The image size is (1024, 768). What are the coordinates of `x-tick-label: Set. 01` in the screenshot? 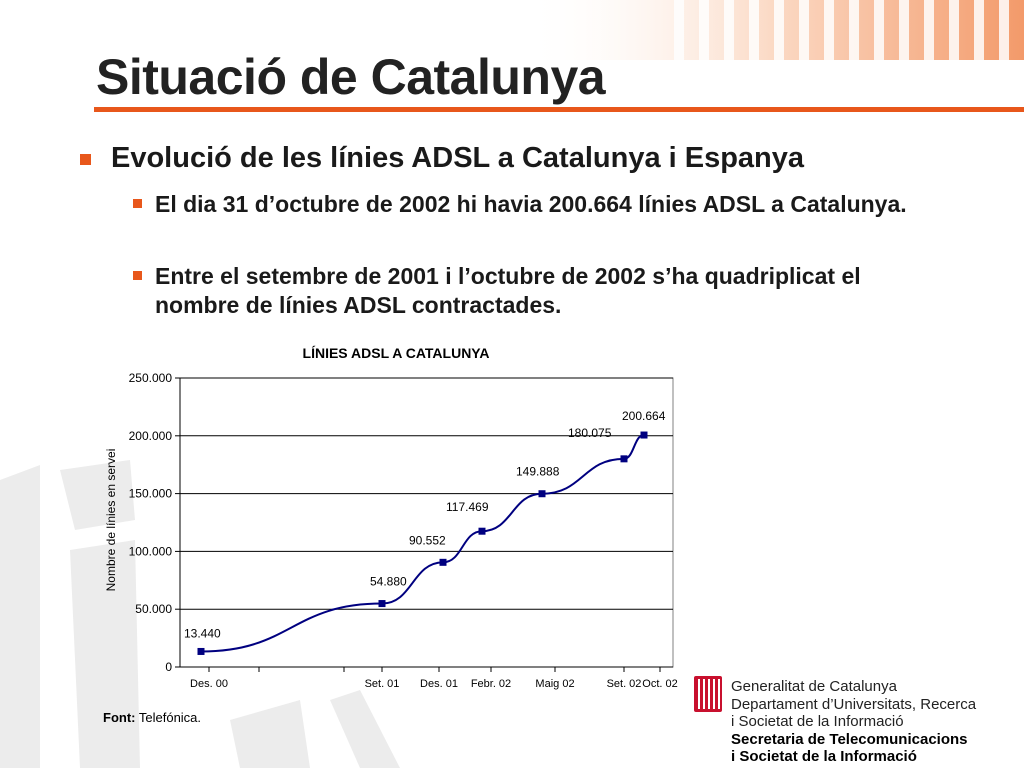 It's located at (382, 684).